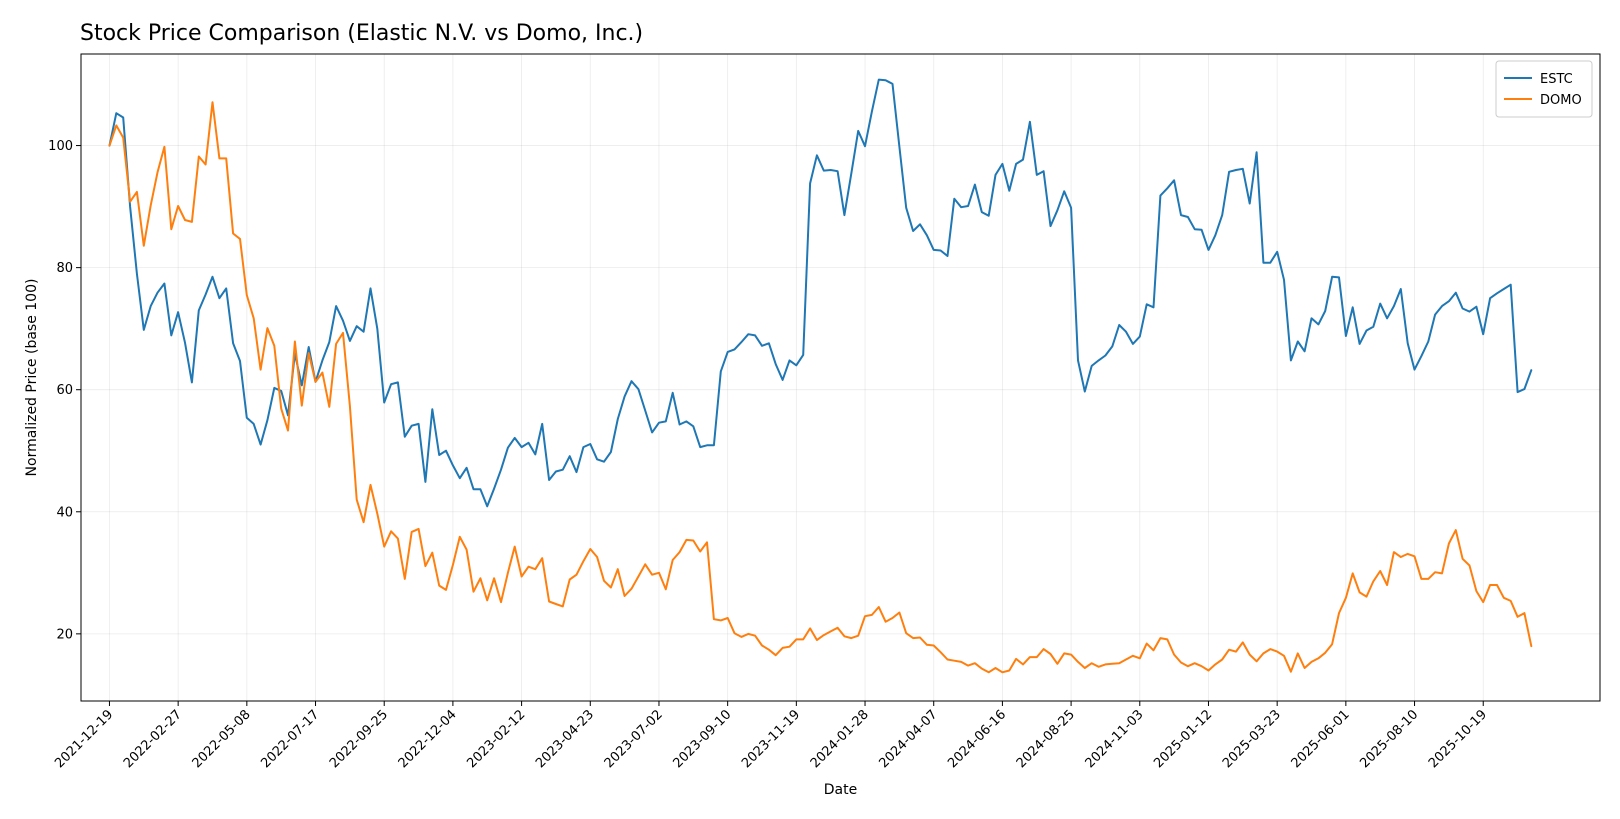 The width and height of the screenshot is (1620, 819). I want to click on y-tick-label: 80, so click(64, 268).